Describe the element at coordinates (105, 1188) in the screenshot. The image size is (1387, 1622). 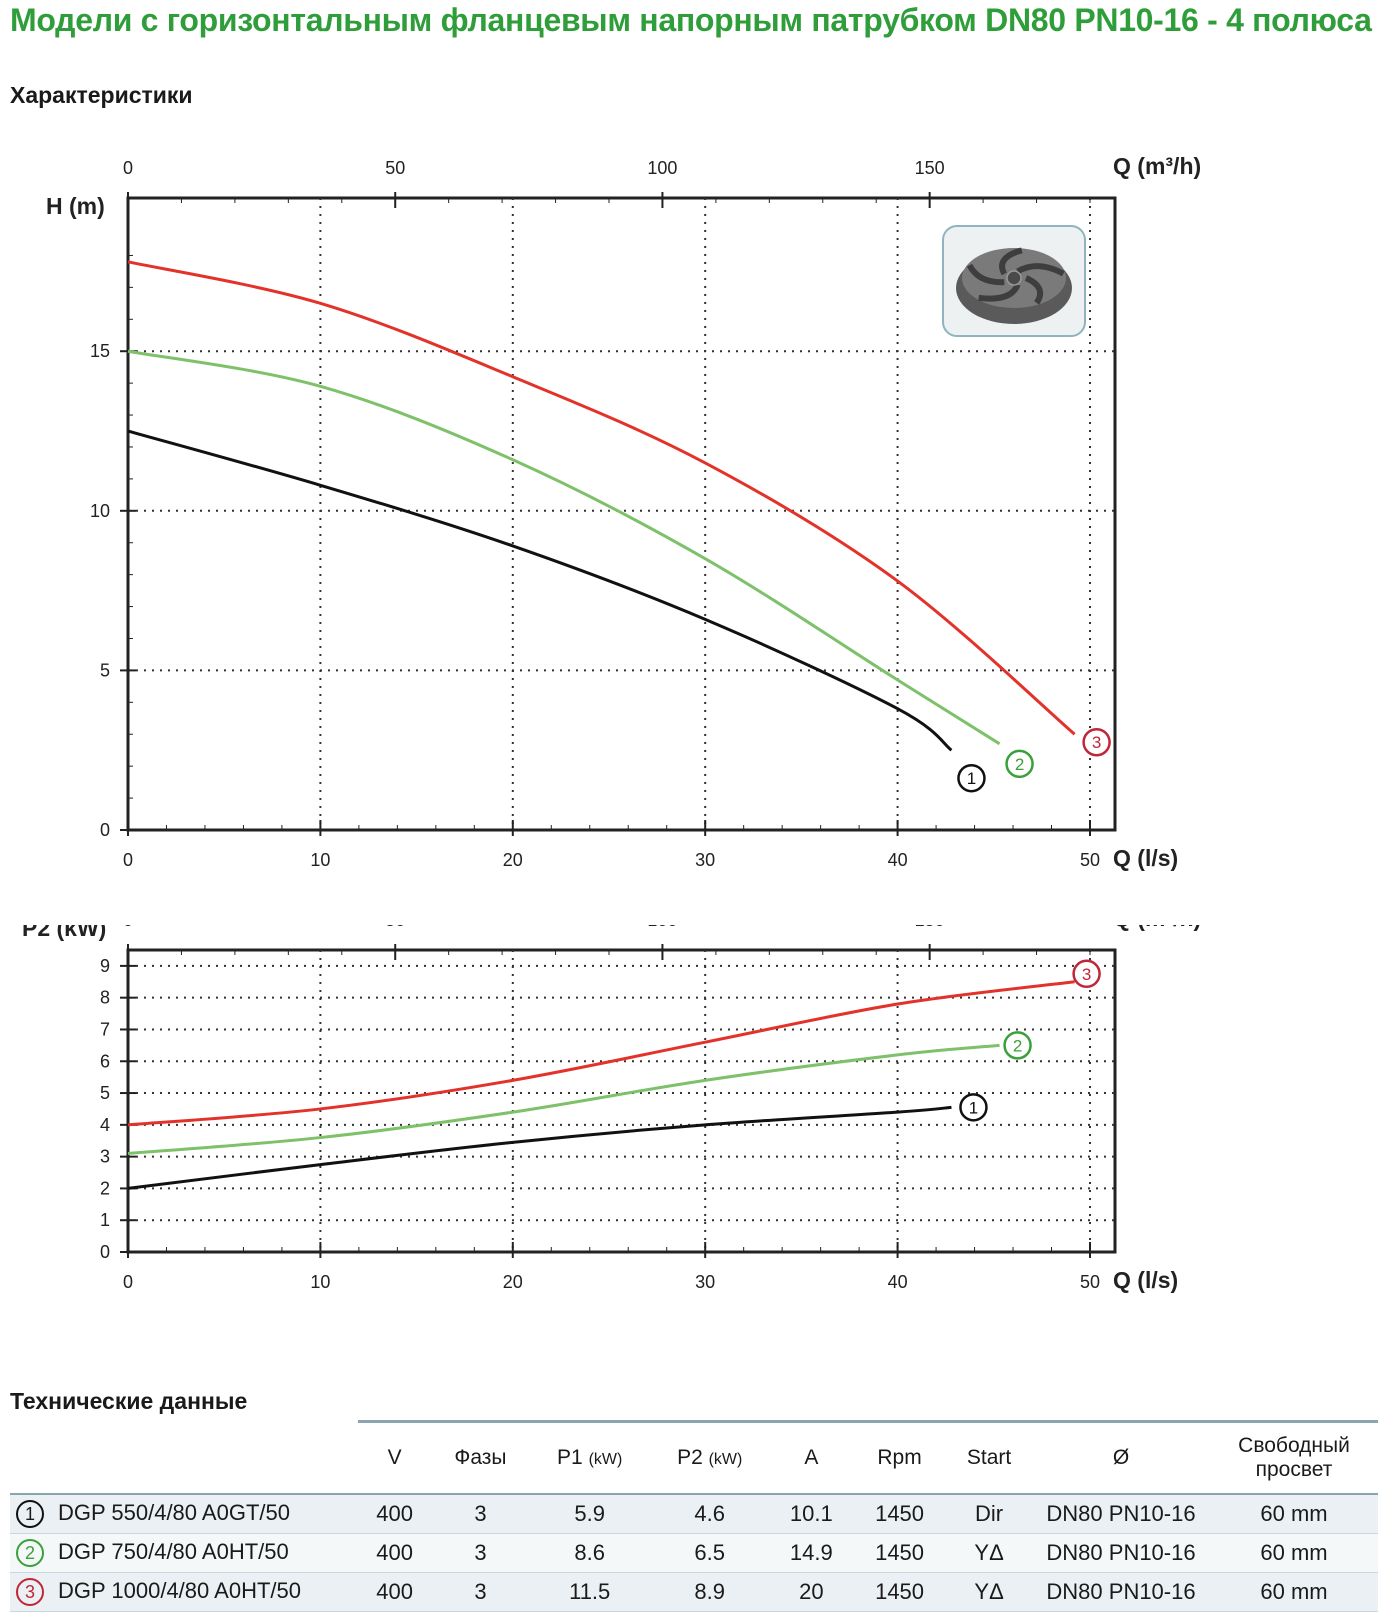
I see `y-tick-label: 2` at that location.